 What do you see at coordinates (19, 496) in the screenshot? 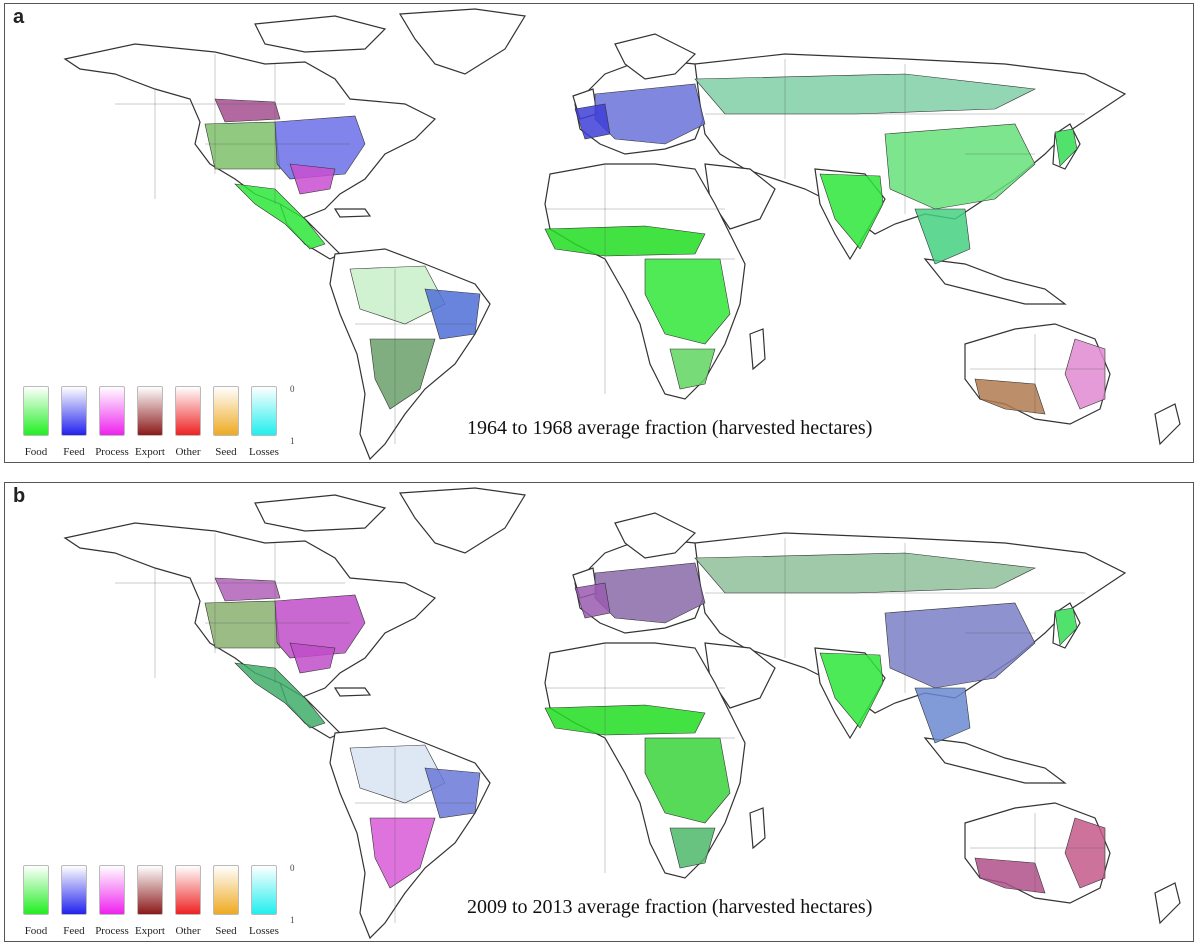
I see `panel-label-b: b` at bounding box center [19, 496].